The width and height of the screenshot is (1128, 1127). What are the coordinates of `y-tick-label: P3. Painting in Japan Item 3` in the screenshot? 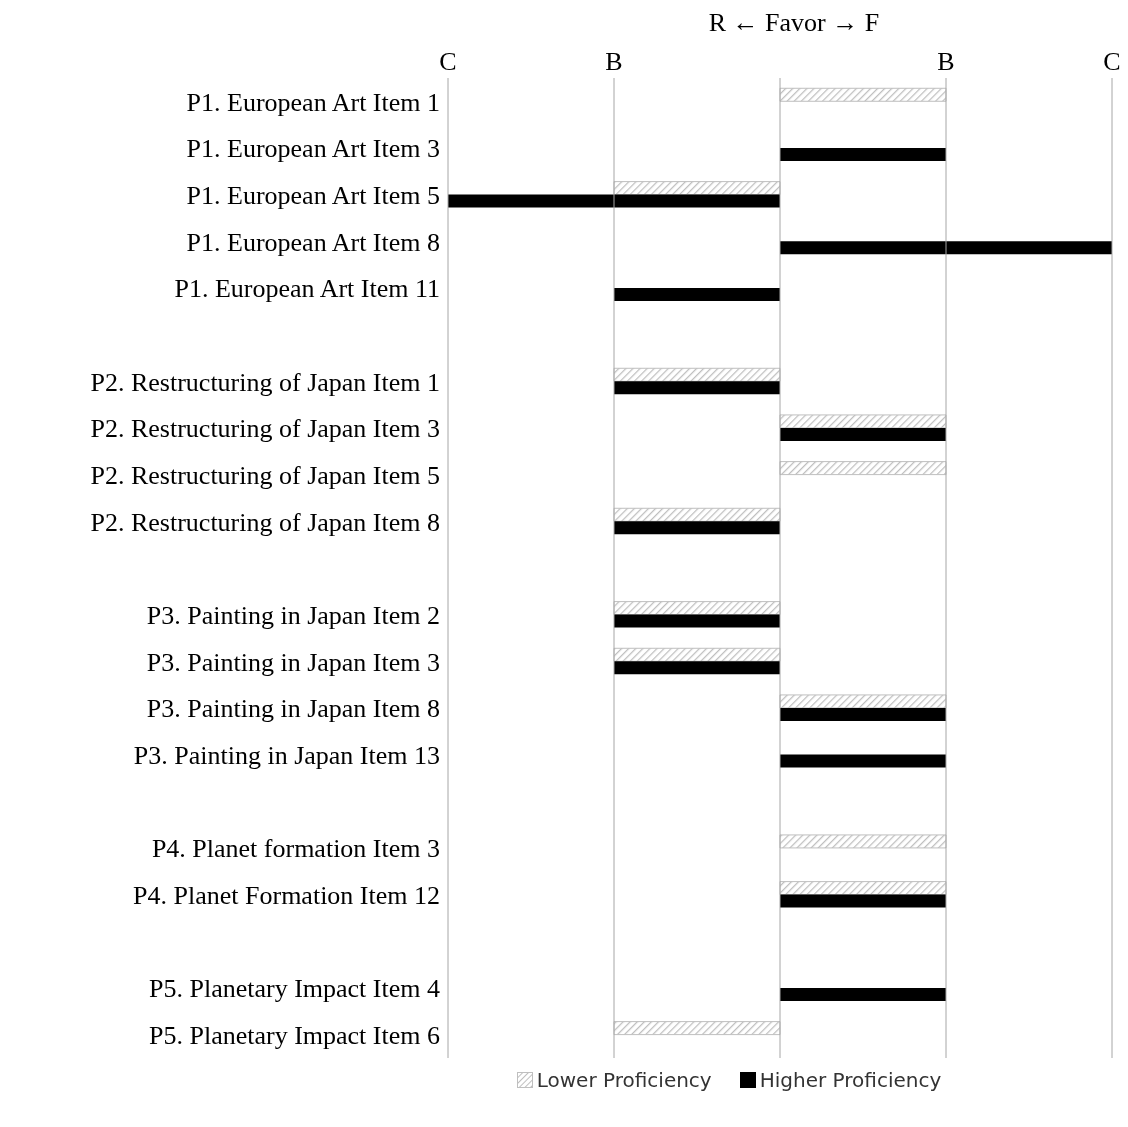 It's located at (293, 662).